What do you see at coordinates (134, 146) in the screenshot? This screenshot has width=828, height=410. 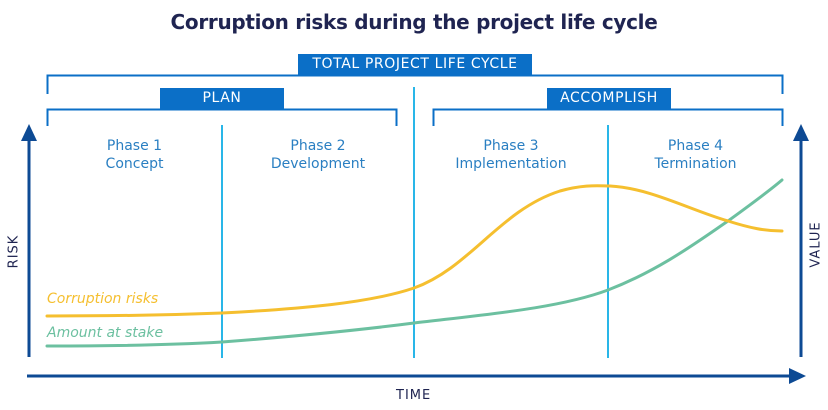 I see `phase-1-number: Phase 1` at bounding box center [134, 146].